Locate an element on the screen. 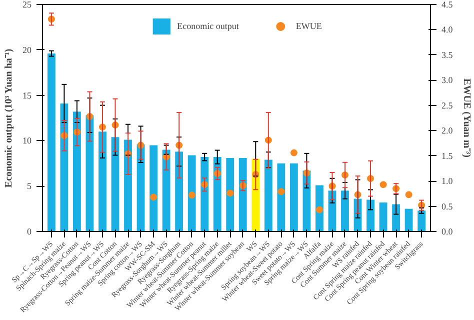 Image resolution: width=474 pixels, height=320 pixels. y-tick-label: 0 is located at coordinates (29, 231).